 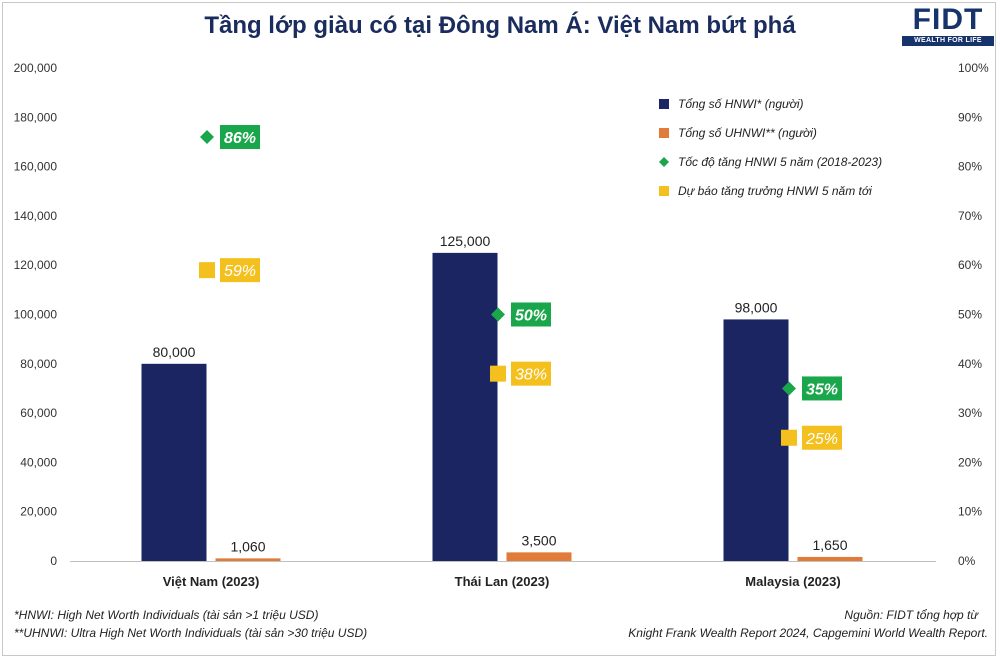 I want to click on y-right-tick-label: 60%, so click(x=970, y=265).